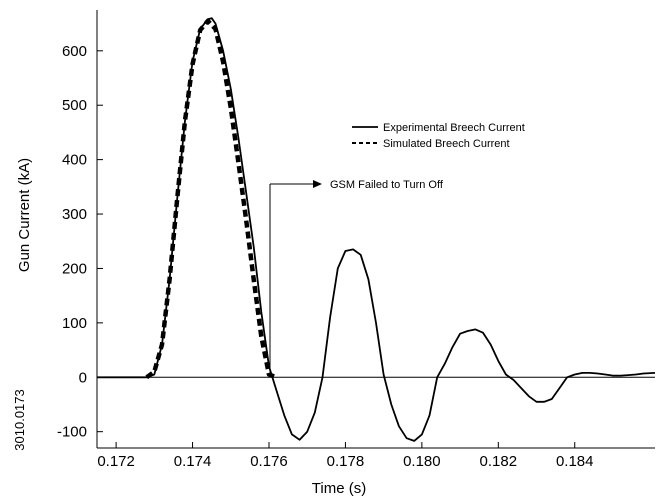 This screenshot has height=496, width=661. Describe the element at coordinates (211, 199) in the screenshot. I see `series-line-simulated` at that location.